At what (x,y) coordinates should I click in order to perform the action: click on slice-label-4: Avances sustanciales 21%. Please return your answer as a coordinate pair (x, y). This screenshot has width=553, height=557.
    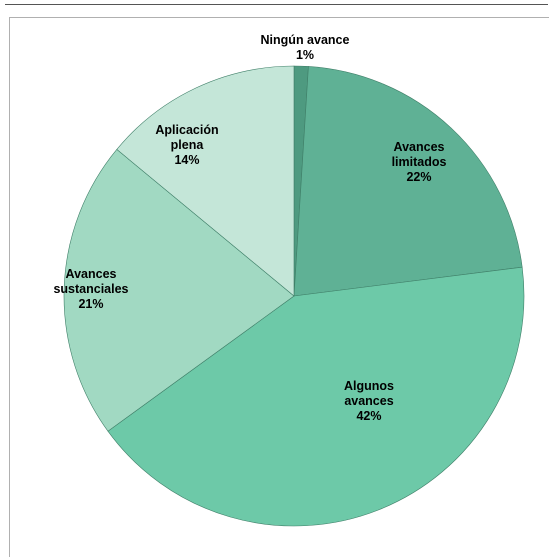
    Looking at the image, I should click on (90, 289).